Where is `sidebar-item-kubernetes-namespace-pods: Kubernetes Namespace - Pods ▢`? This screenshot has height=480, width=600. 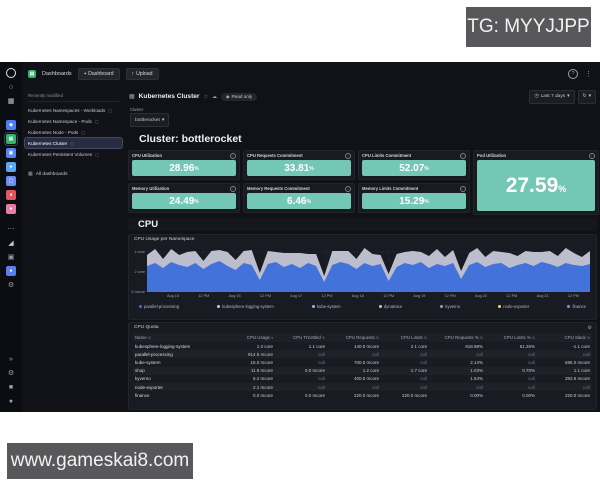 sidebar-item-kubernetes-namespace-pods: Kubernetes Namespace - Pods ▢ is located at coordinates (73, 121).